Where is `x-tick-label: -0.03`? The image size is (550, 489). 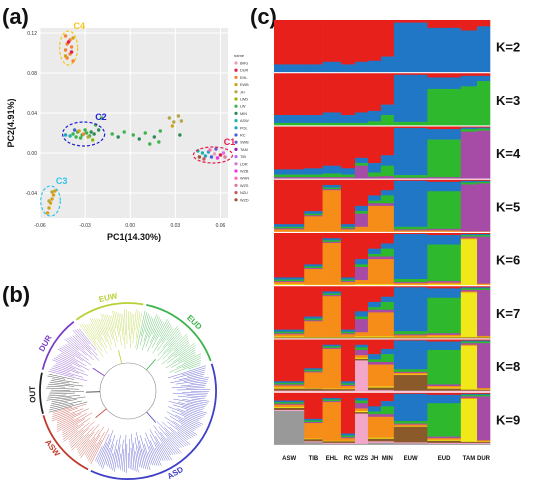 x-tick-label: -0.03 is located at coordinates (85, 226).